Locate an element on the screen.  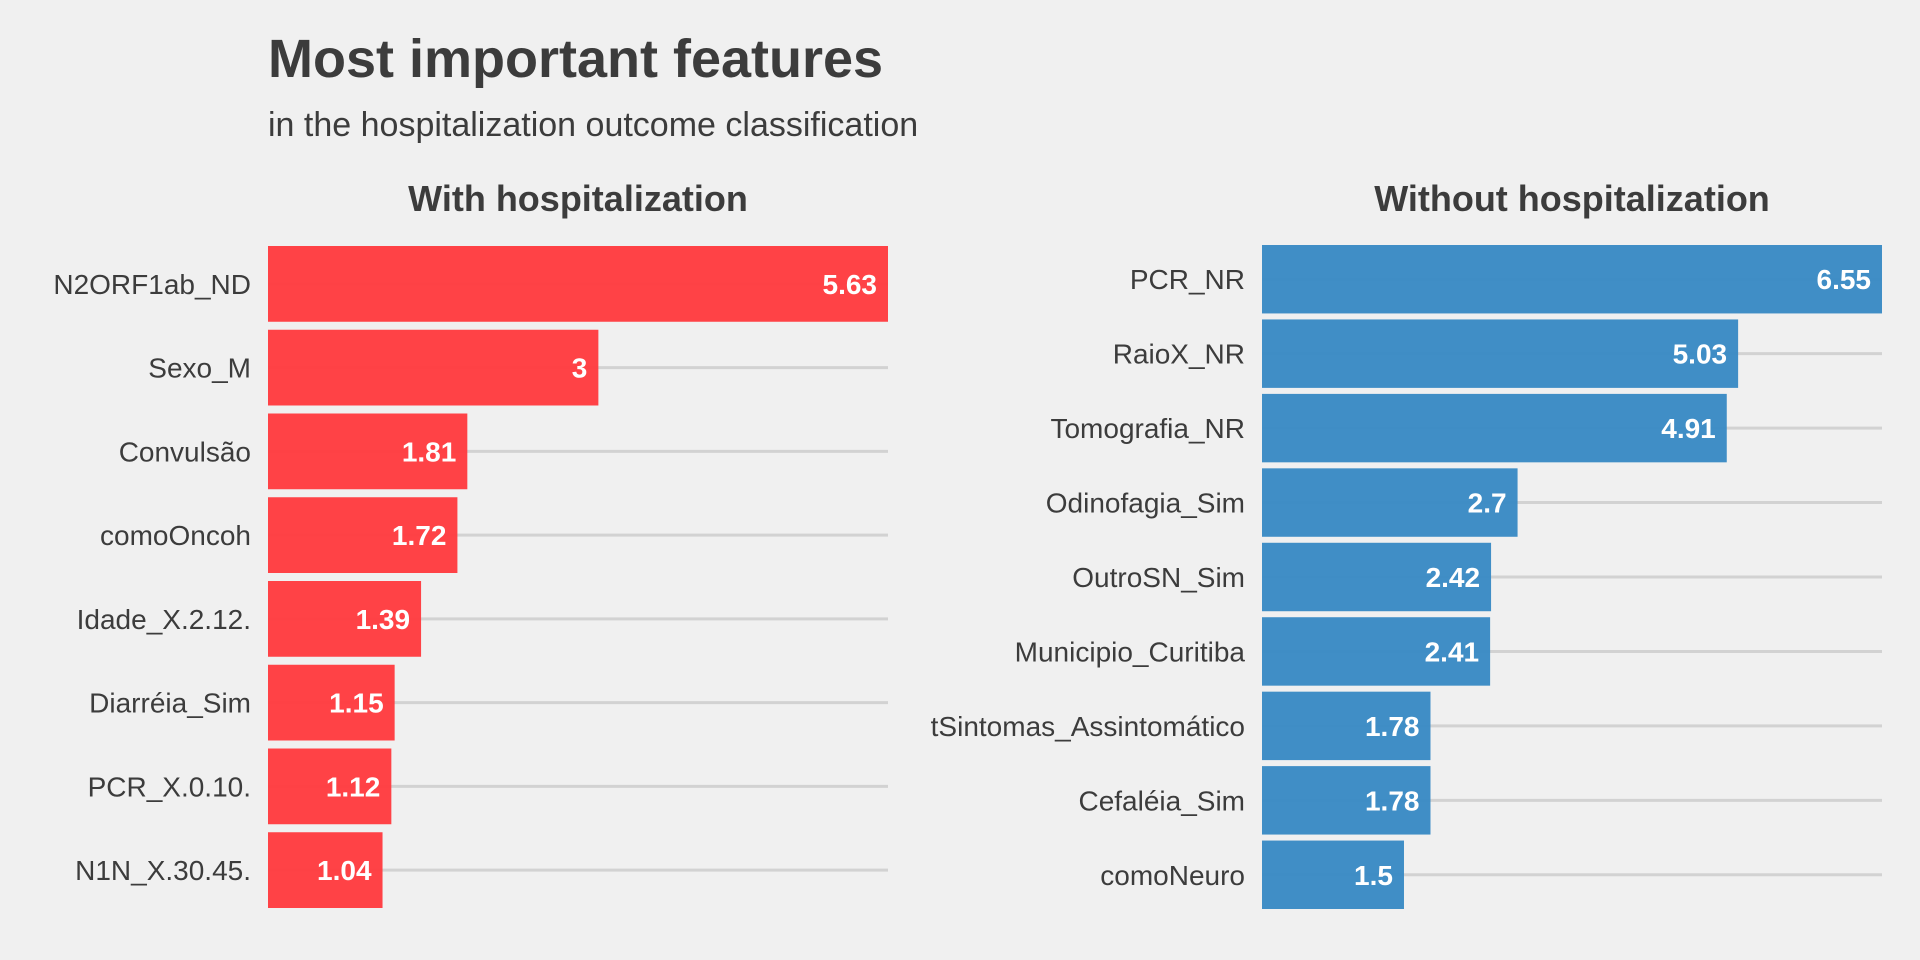
category-label: Odinofagia_Sim is located at coordinates (1145, 503).